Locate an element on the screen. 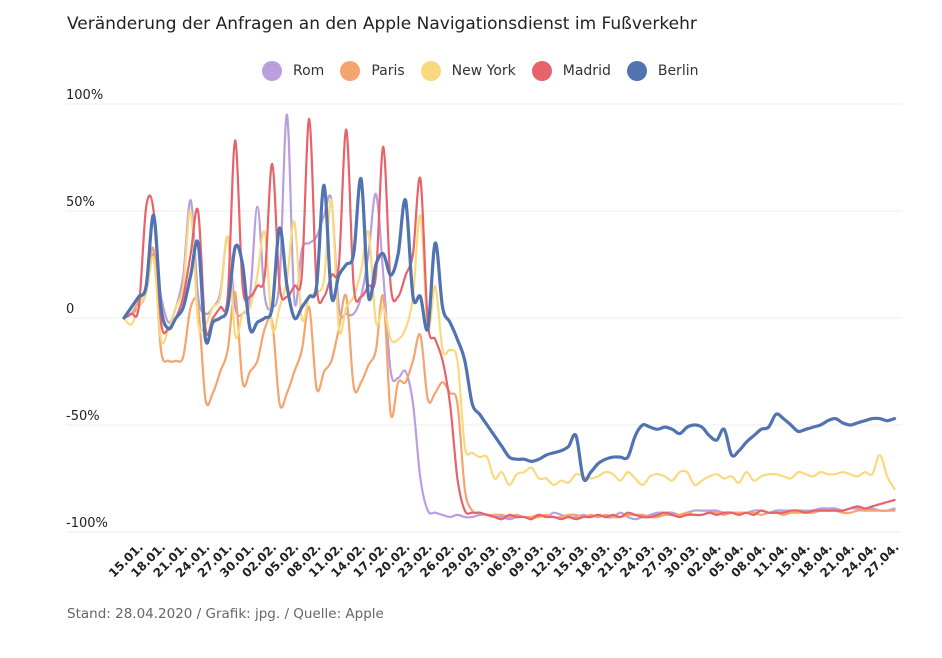  legend-label-rom: Rom is located at coordinates (309, 71).